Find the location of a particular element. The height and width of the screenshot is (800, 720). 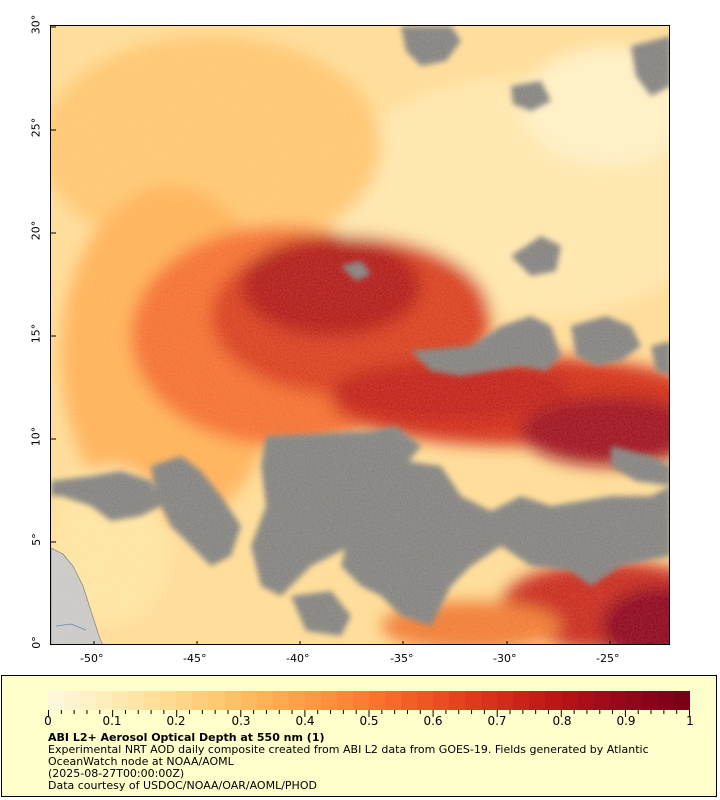

colorbar-label-0.7: 0.7 is located at coordinates (497, 721).